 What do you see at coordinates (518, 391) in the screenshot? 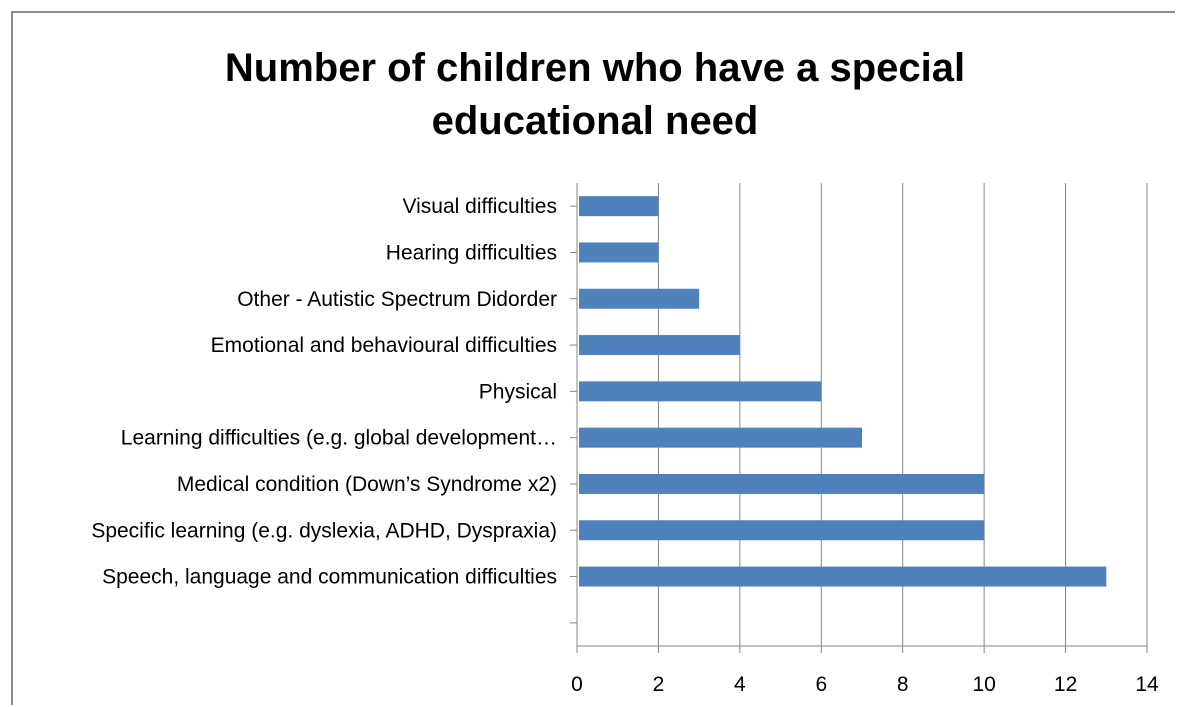
I see `category-label: Physical` at bounding box center [518, 391].